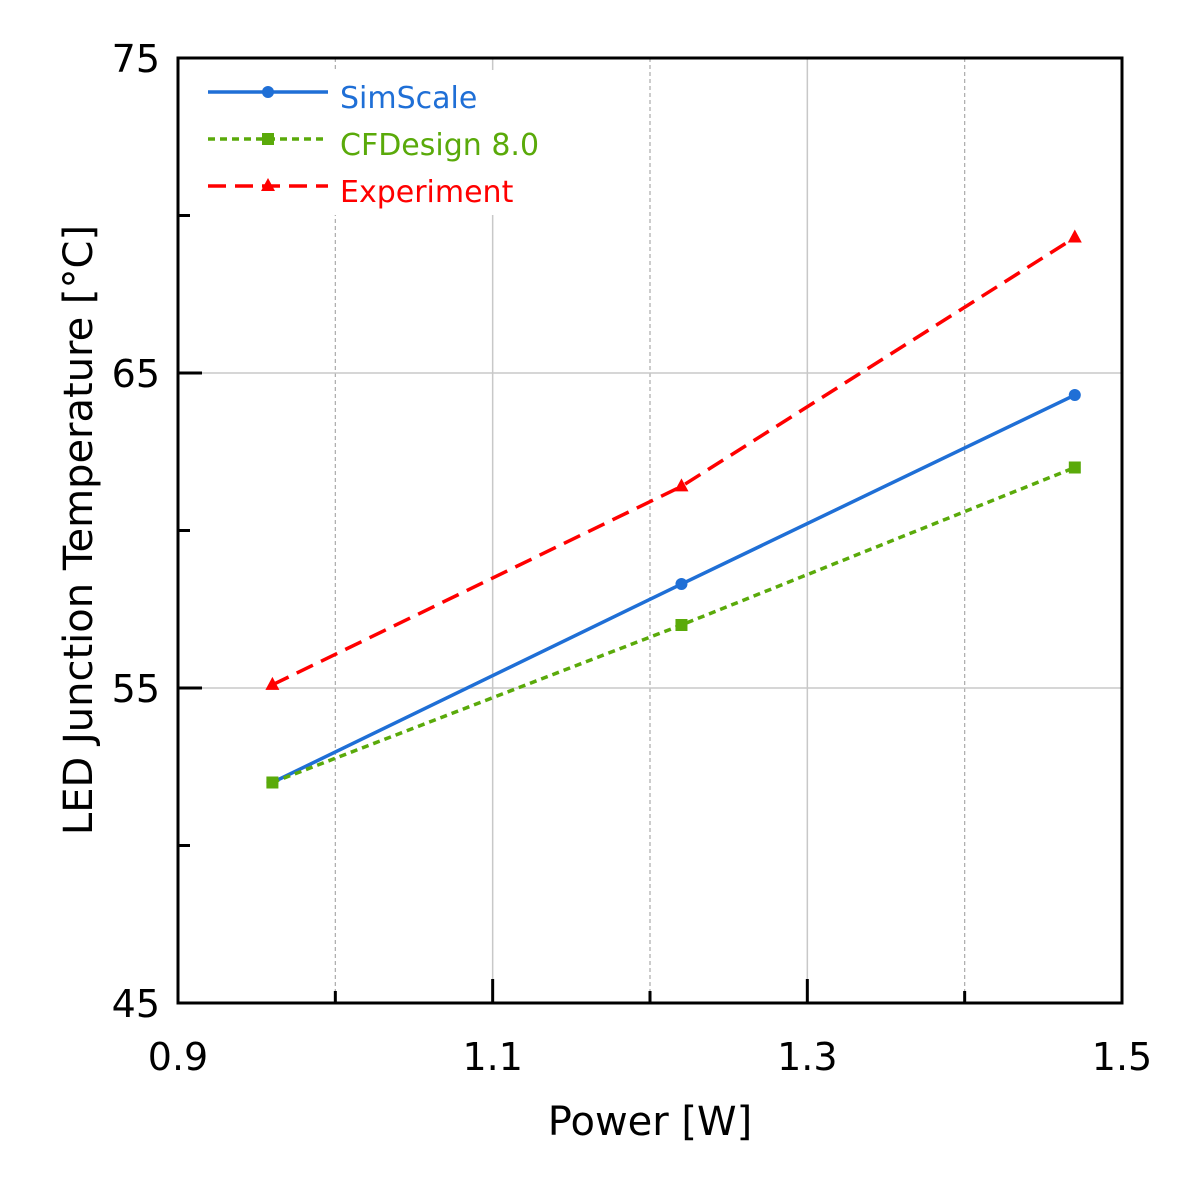 This screenshot has height=1181, width=1181. What do you see at coordinates (1122, 1057) in the screenshot?
I see `x-tick-label: 1.5` at bounding box center [1122, 1057].